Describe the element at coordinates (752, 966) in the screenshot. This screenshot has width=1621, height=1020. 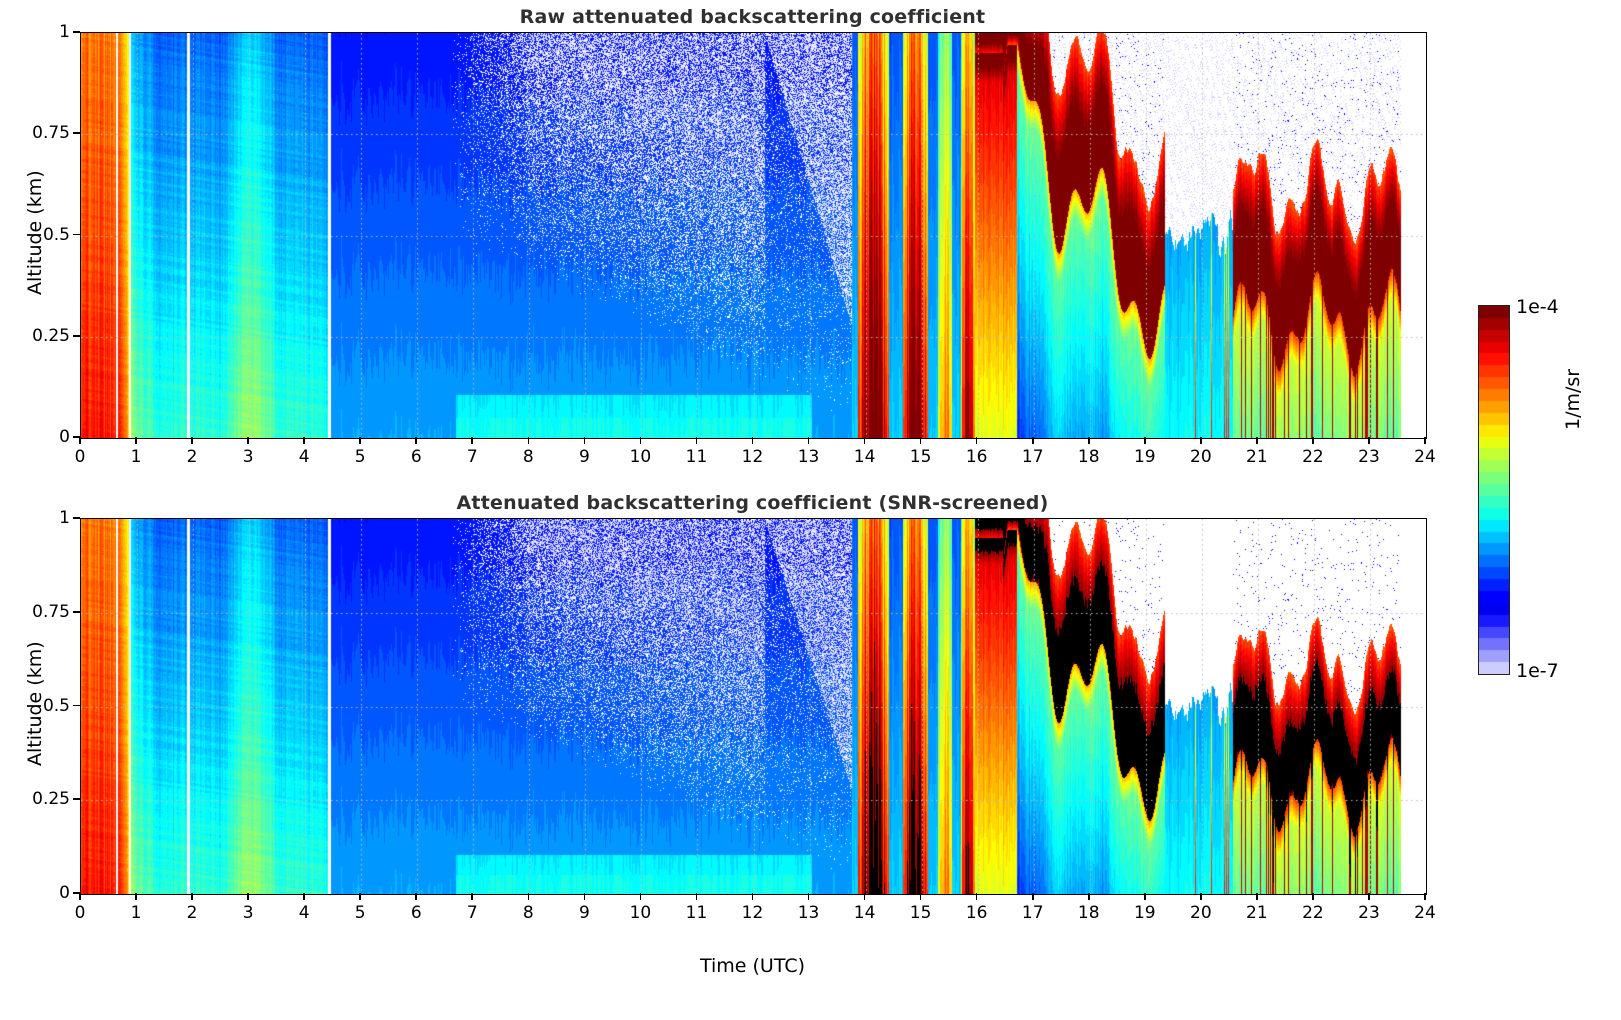
I see `x-axis-label: Time (UTC)` at that location.